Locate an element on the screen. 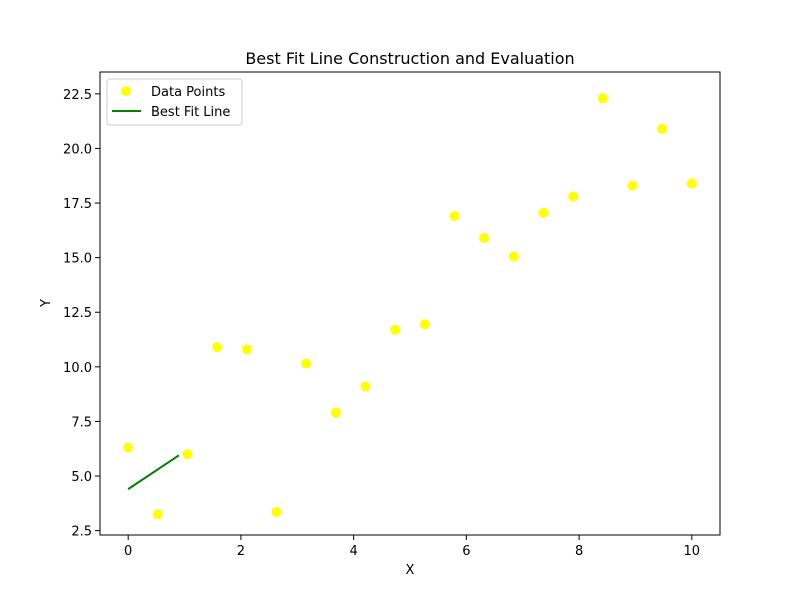 The width and height of the screenshot is (800, 600). y-tick-label: 5.0 is located at coordinates (81, 477).